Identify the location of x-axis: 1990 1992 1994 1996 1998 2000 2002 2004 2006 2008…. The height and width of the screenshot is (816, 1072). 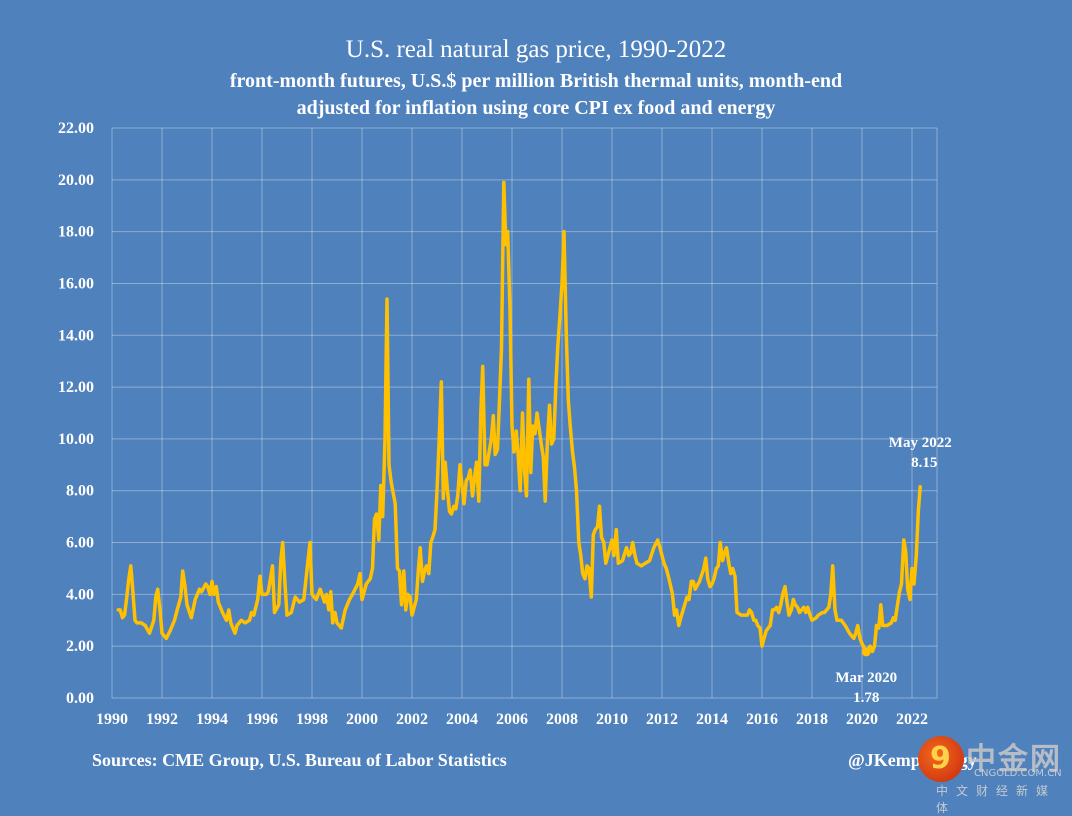
(512, 719).